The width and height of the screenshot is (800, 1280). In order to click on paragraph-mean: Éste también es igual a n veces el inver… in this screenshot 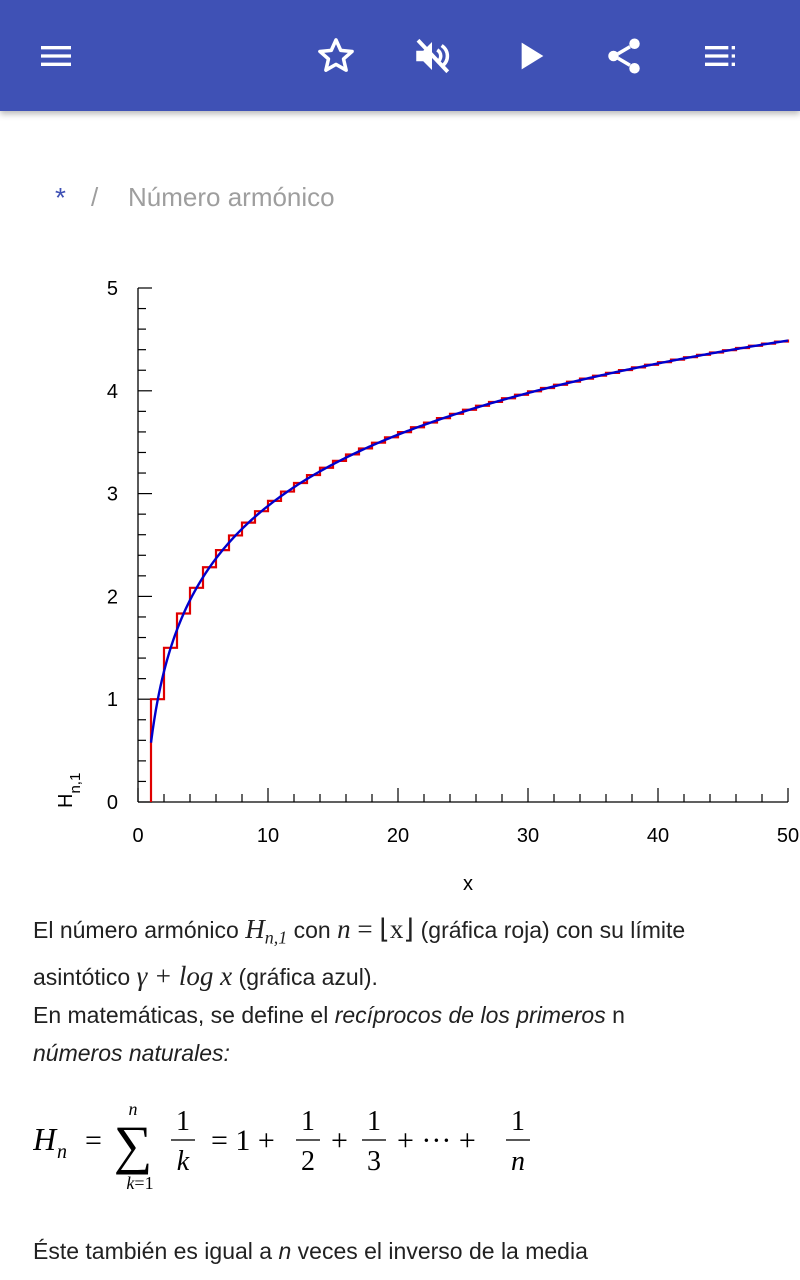, I will do `click(310, 1251)`.